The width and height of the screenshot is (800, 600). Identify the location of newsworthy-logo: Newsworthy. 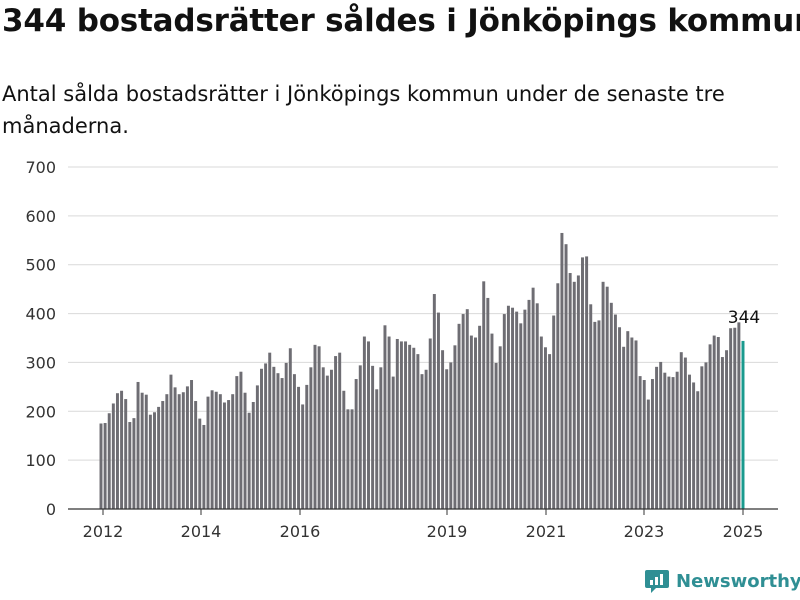
(722, 581).